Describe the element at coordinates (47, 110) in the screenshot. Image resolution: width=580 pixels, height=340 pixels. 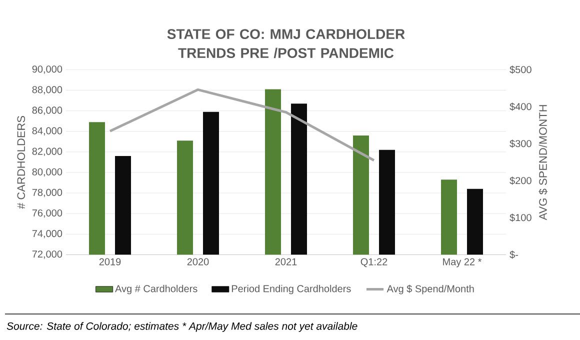
I see `y-tick-label: 86,000` at that location.